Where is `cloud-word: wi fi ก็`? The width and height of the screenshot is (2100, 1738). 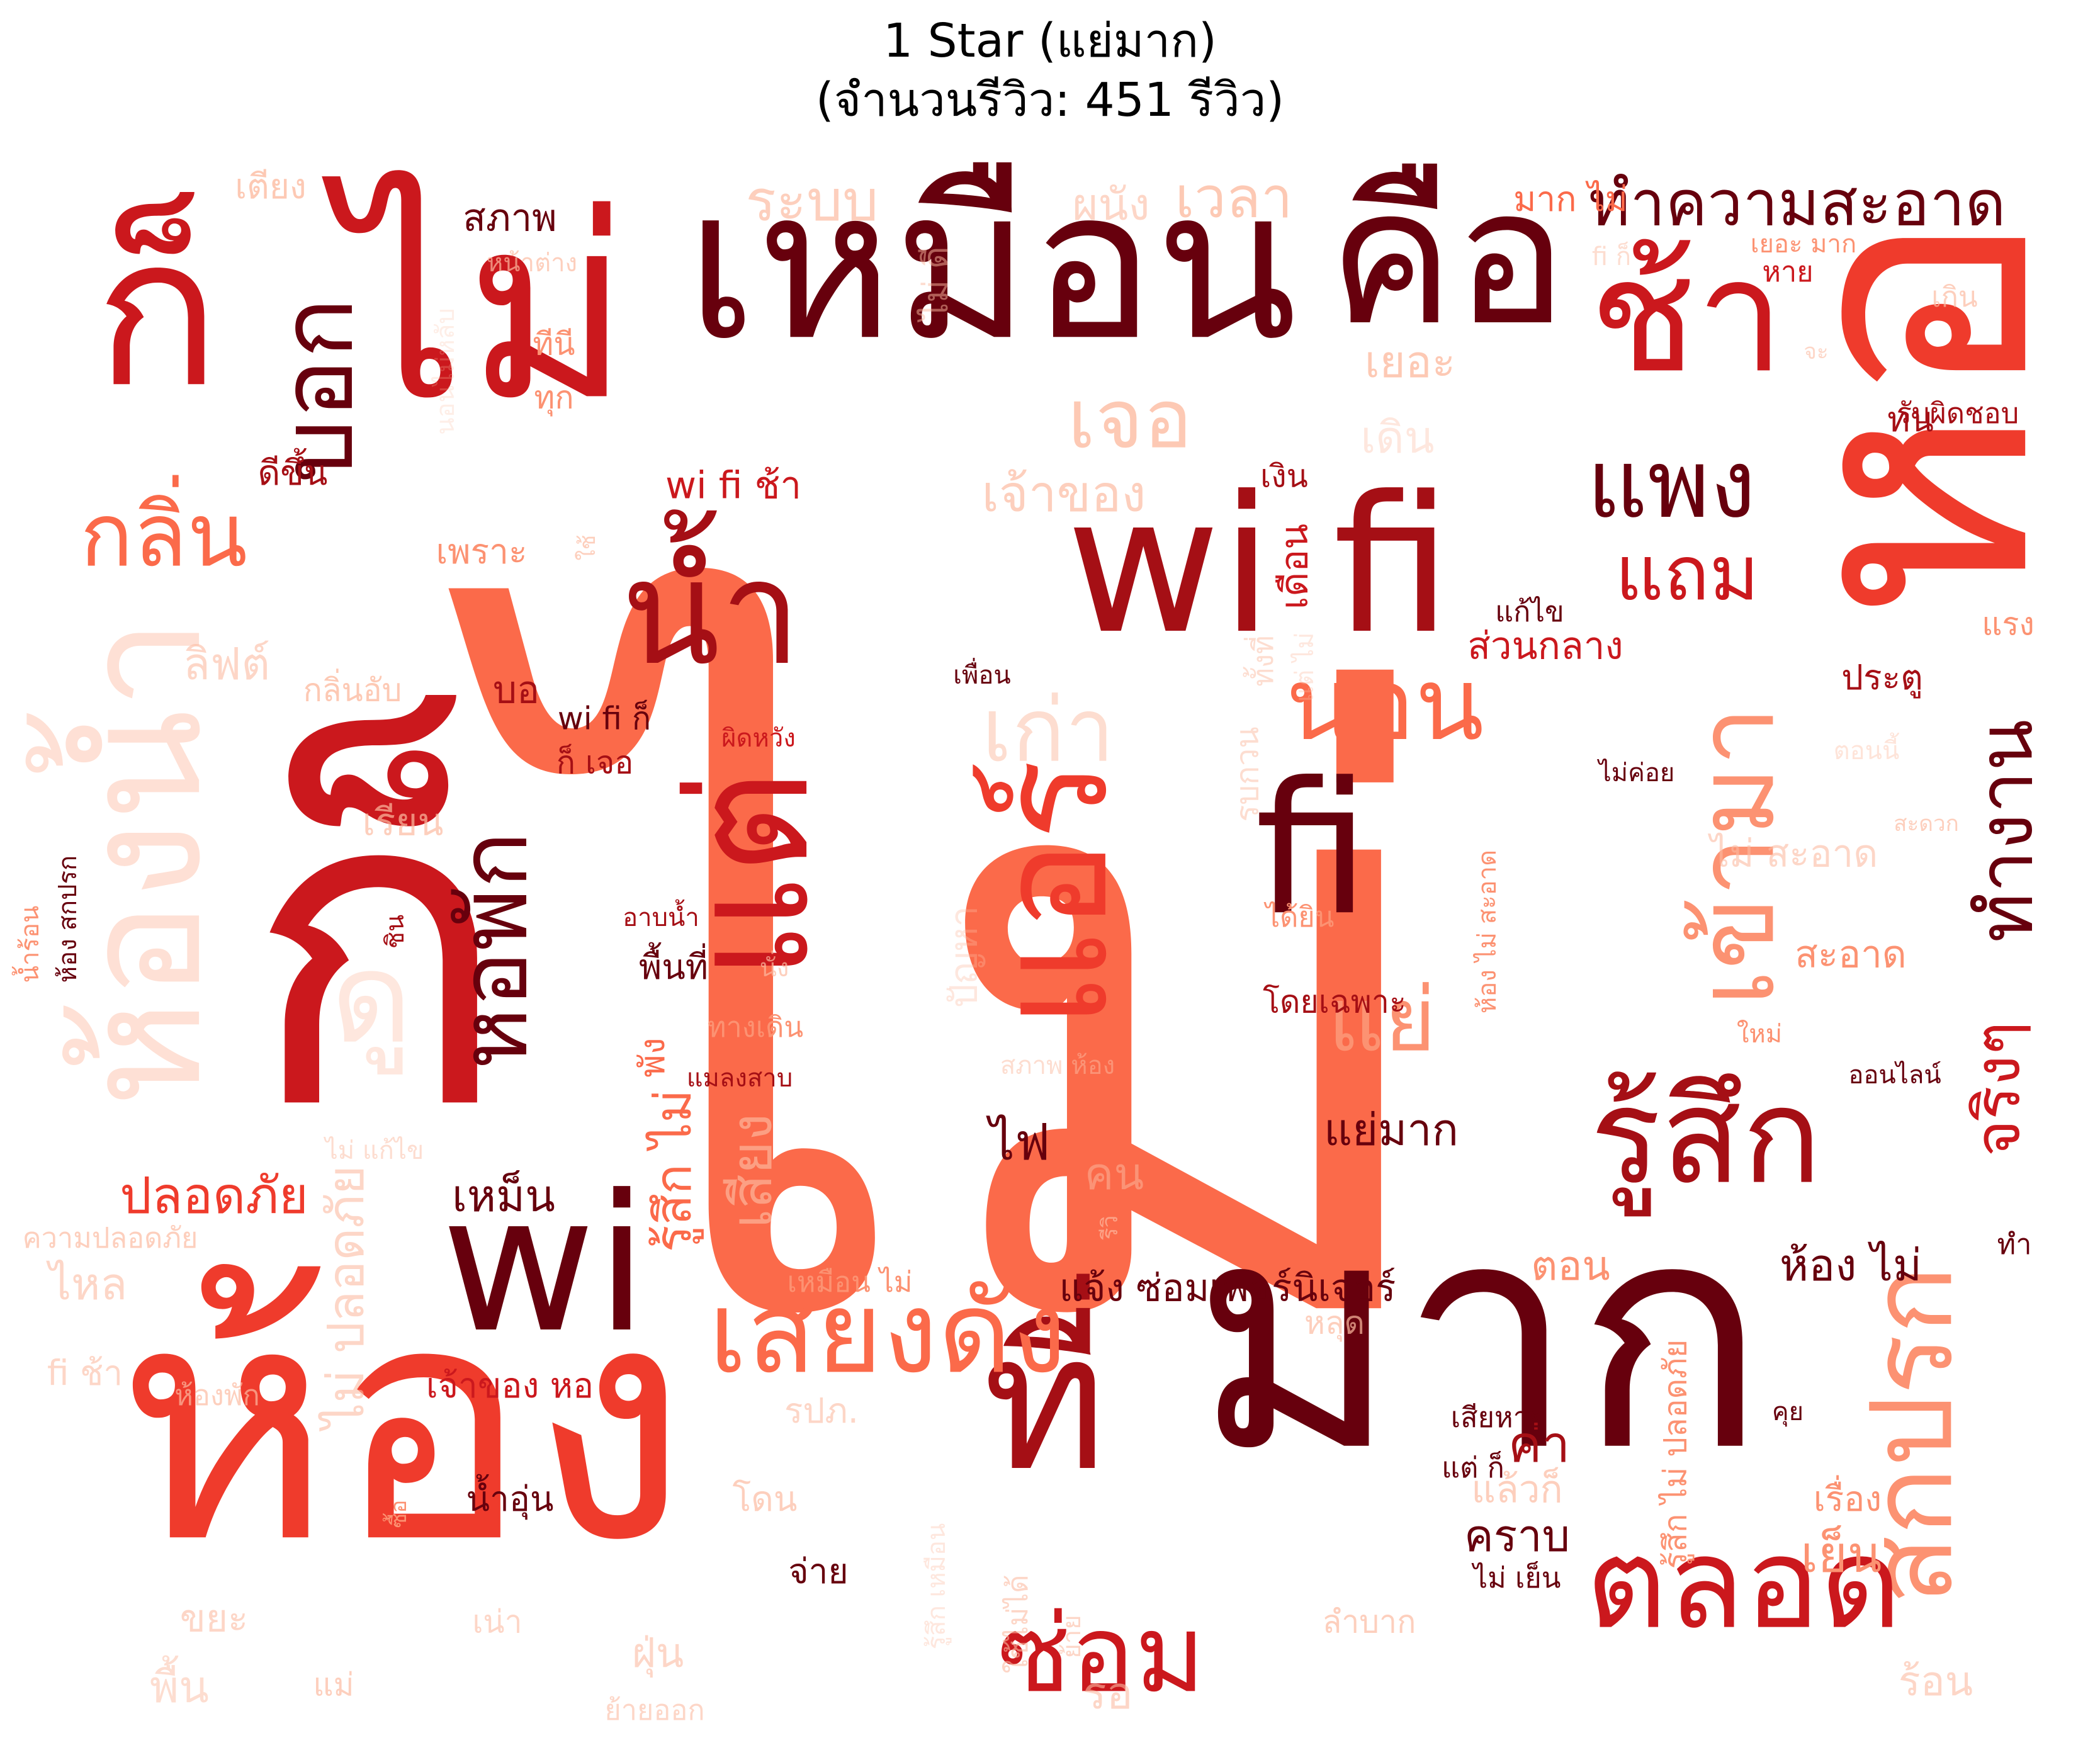
cloud-word: wi fi ก็ is located at coordinates (604, 718).